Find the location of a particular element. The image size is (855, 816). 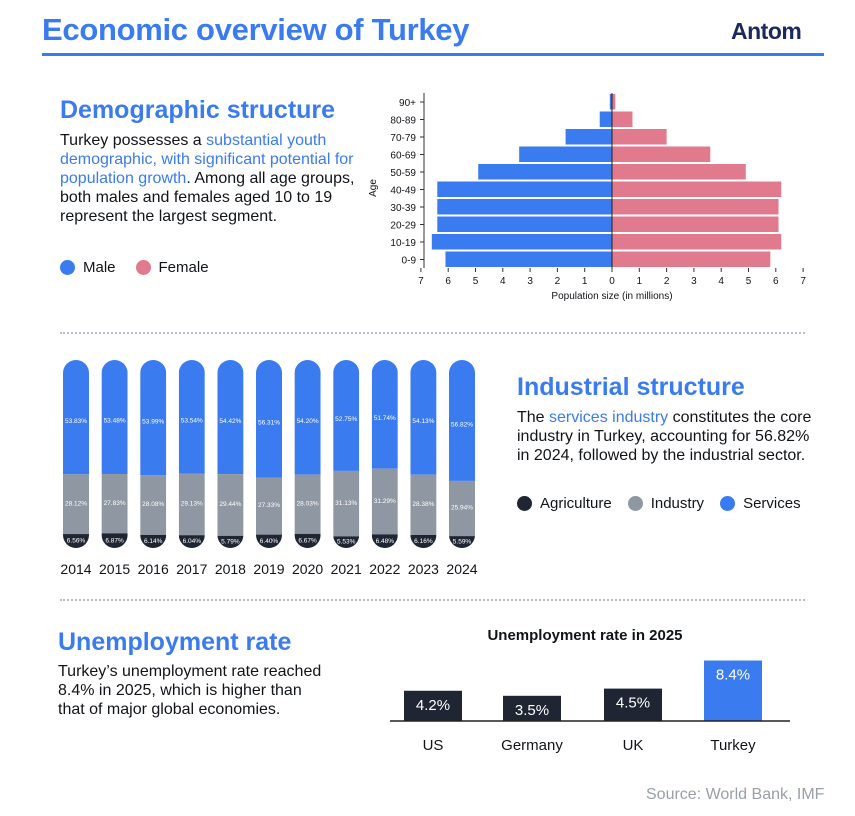

industry-segment-2014 is located at coordinates (76, 504).